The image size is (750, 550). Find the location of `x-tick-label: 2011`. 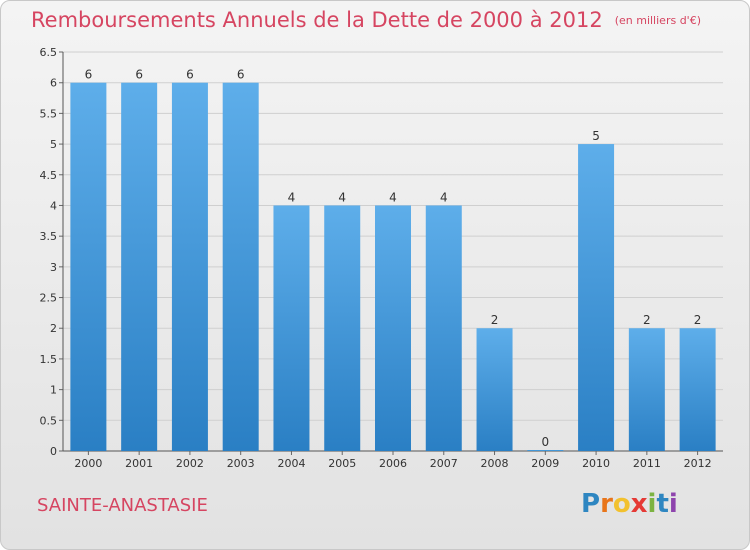

x-tick-label: 2011 is located at coordinates (647, 463).